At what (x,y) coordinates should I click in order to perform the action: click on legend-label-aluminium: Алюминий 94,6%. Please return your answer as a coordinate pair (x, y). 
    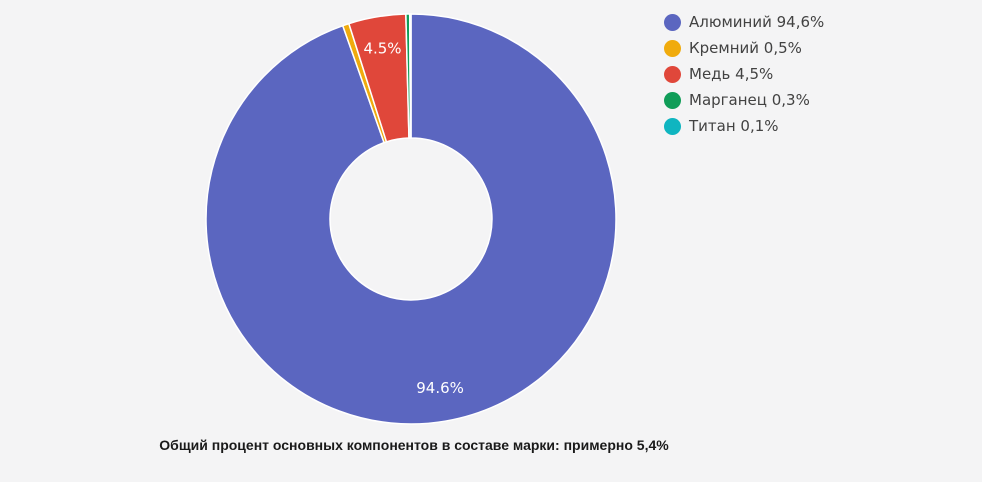
    Looking at the image, I should click on (757, 22).